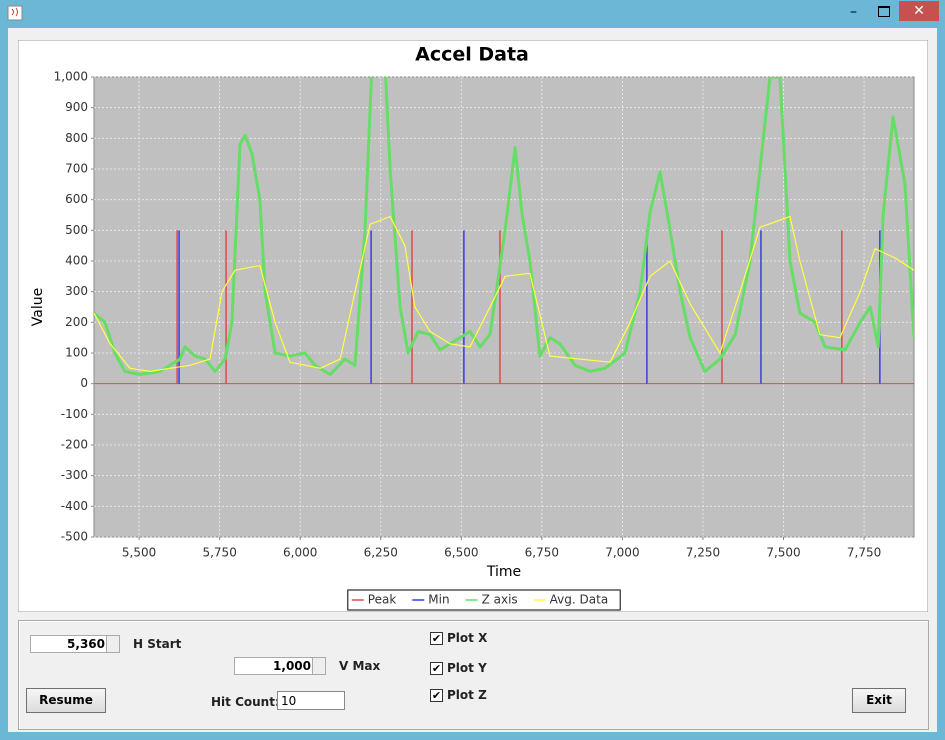 The height and width of the screenshot is (740, 945). I want to click on y-tick-label: 600, so click(76, 199).